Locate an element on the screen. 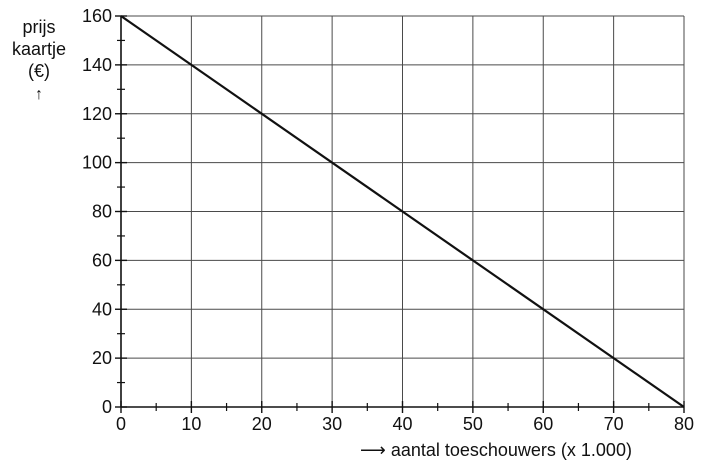 The width and height of the screenshot is (702, 466). y-tick-label-100: 100 is located at coordinates (97, 163).